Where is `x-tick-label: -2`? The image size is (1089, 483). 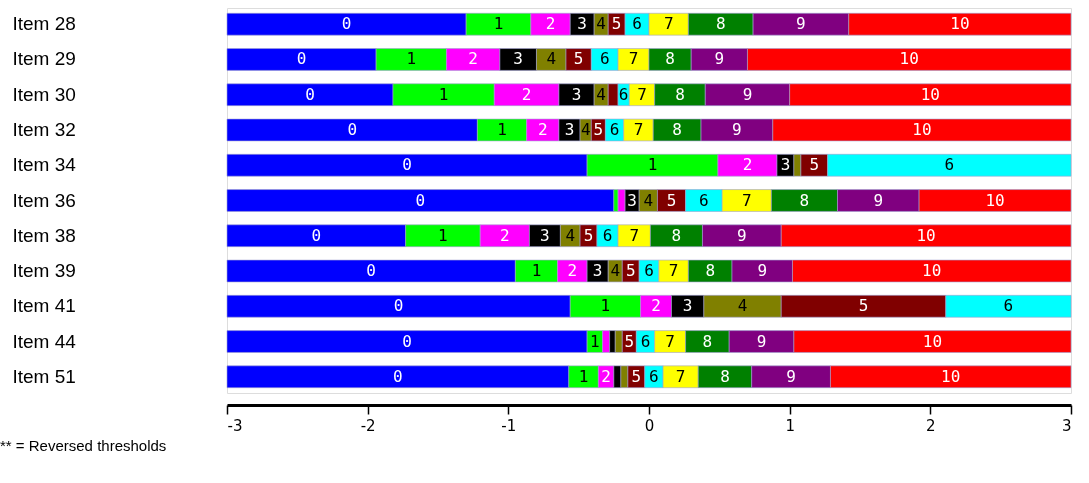
x-tick-label: -2 is located at coordinates (368, 425).